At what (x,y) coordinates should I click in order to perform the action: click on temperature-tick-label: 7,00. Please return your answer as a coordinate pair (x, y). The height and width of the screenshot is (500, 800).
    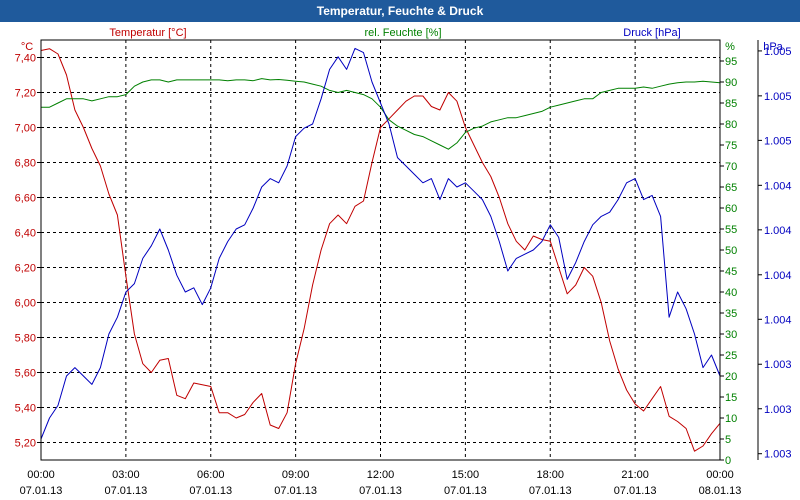
    Looking at the image, I should click on (25, 129).